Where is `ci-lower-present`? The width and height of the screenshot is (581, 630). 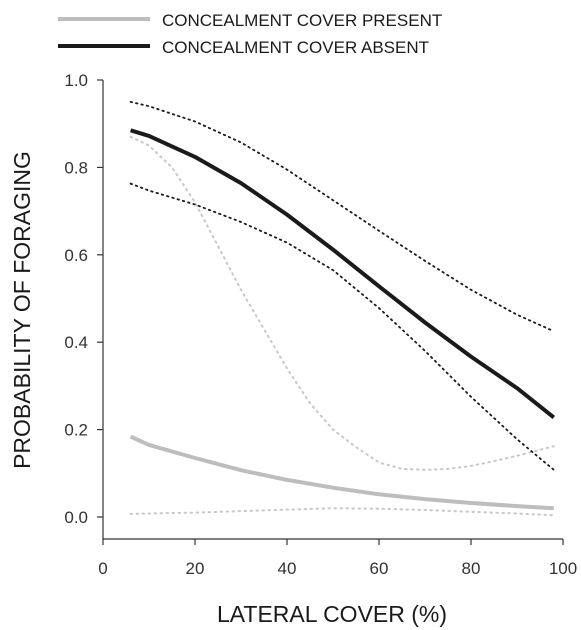 ci-lower-present is located at coordinates (342, 512).